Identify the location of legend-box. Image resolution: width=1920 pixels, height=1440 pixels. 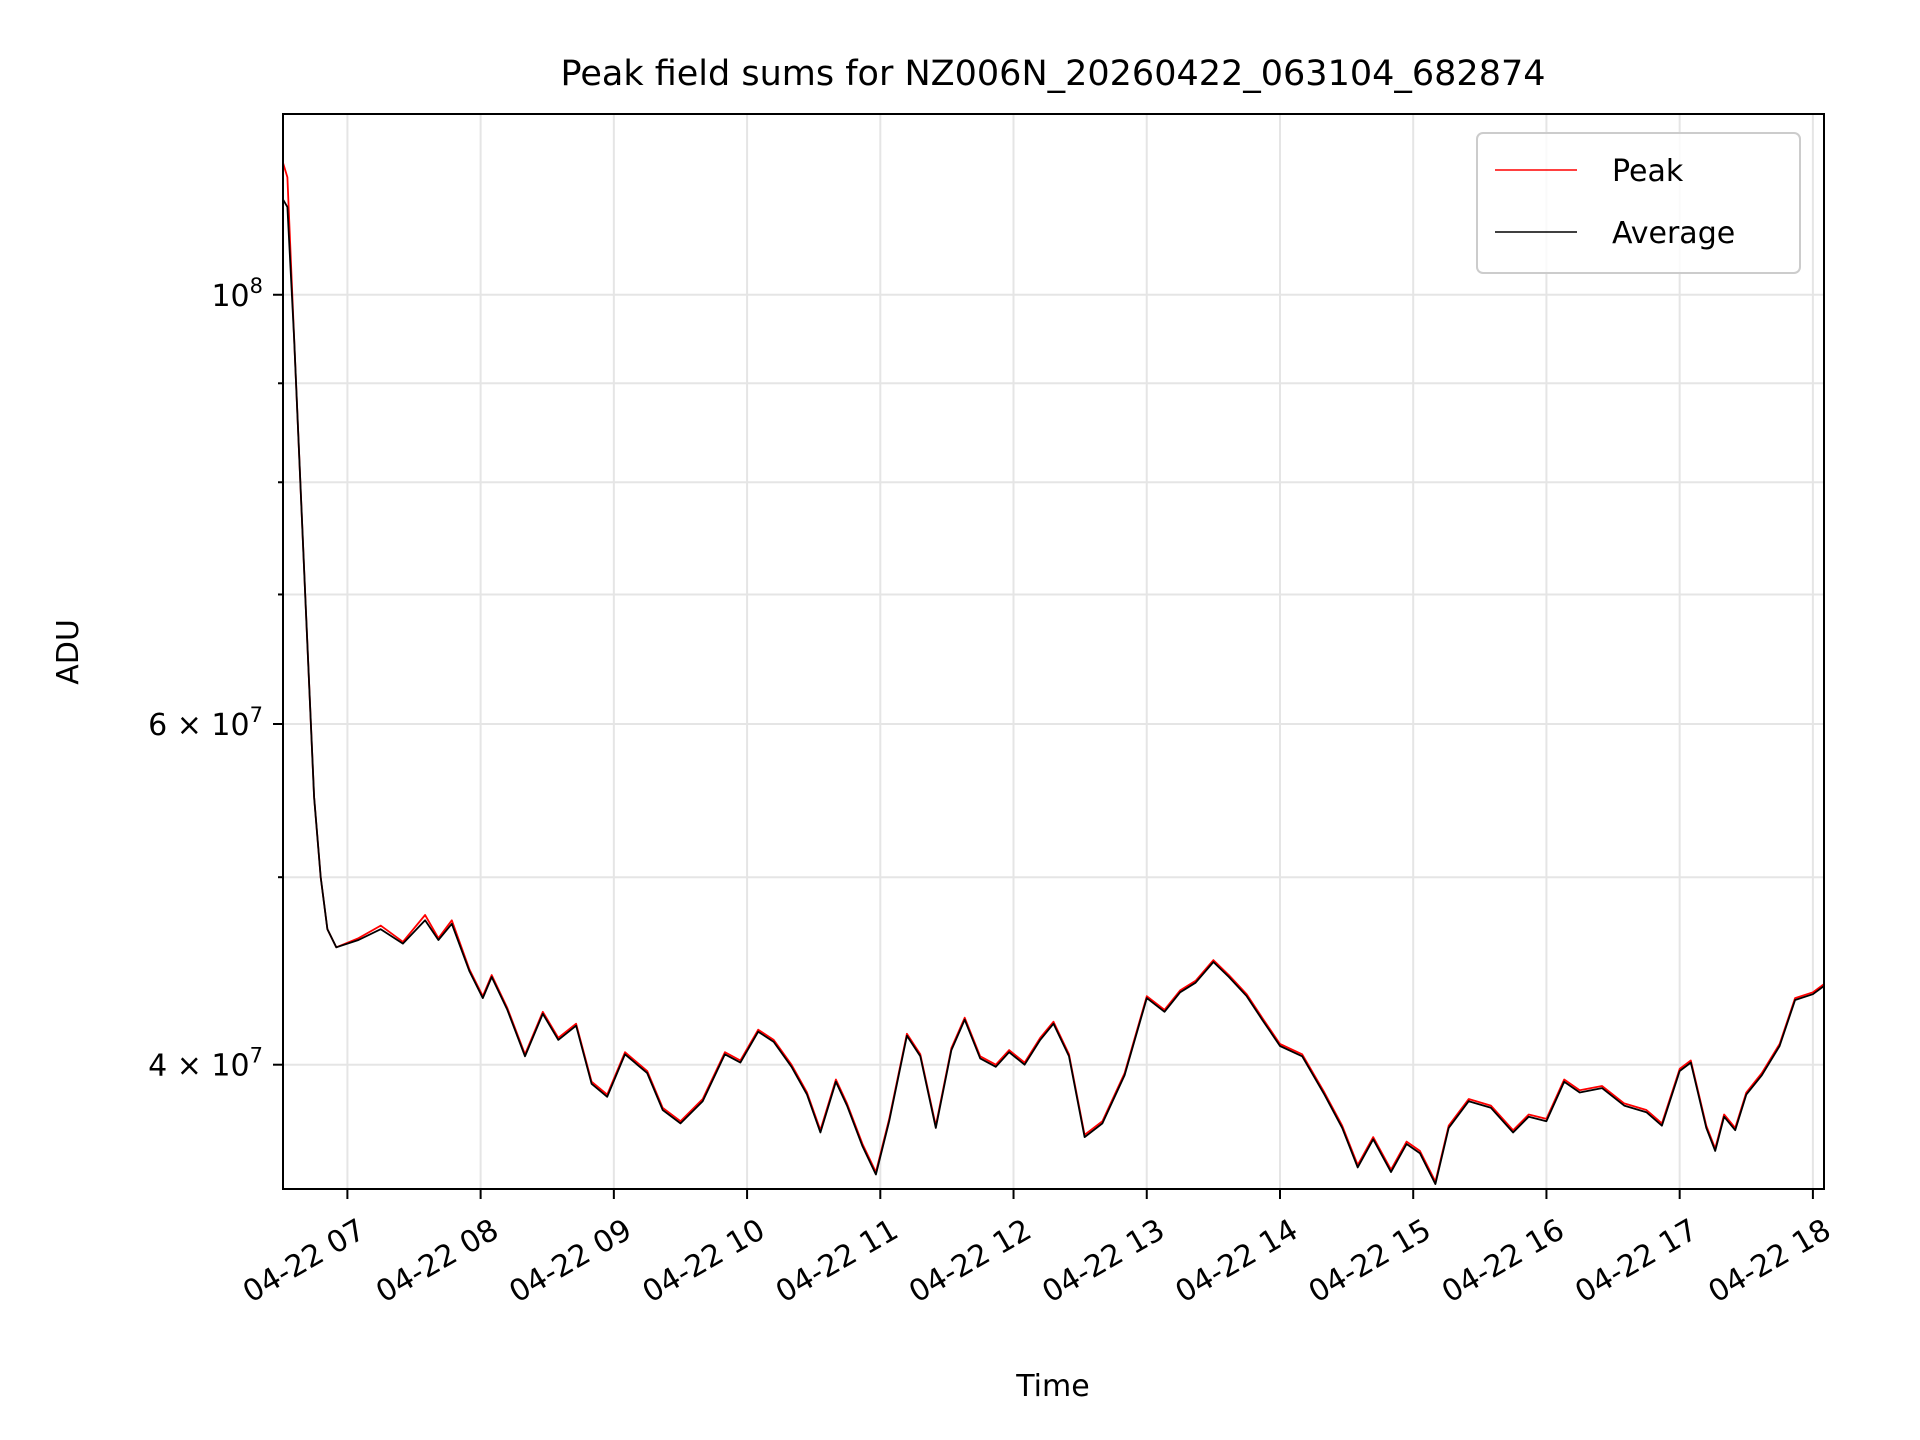
(1638, 203).